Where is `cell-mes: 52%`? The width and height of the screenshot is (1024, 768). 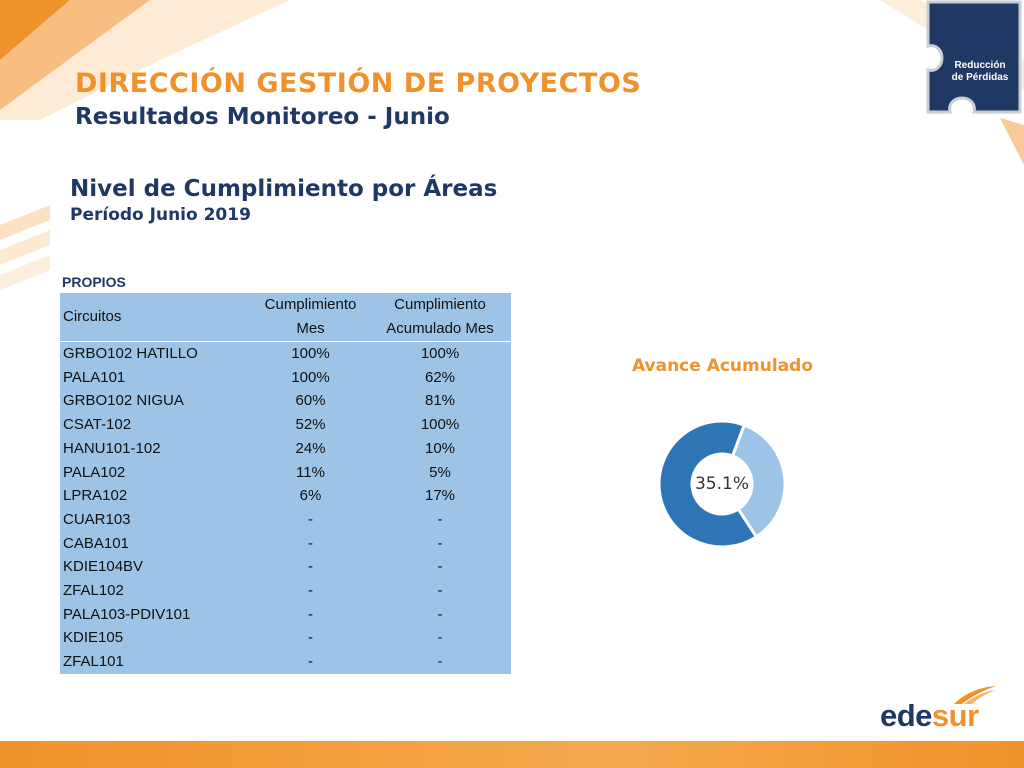
cell-mes: 52% is located at coordinates (310, 425).